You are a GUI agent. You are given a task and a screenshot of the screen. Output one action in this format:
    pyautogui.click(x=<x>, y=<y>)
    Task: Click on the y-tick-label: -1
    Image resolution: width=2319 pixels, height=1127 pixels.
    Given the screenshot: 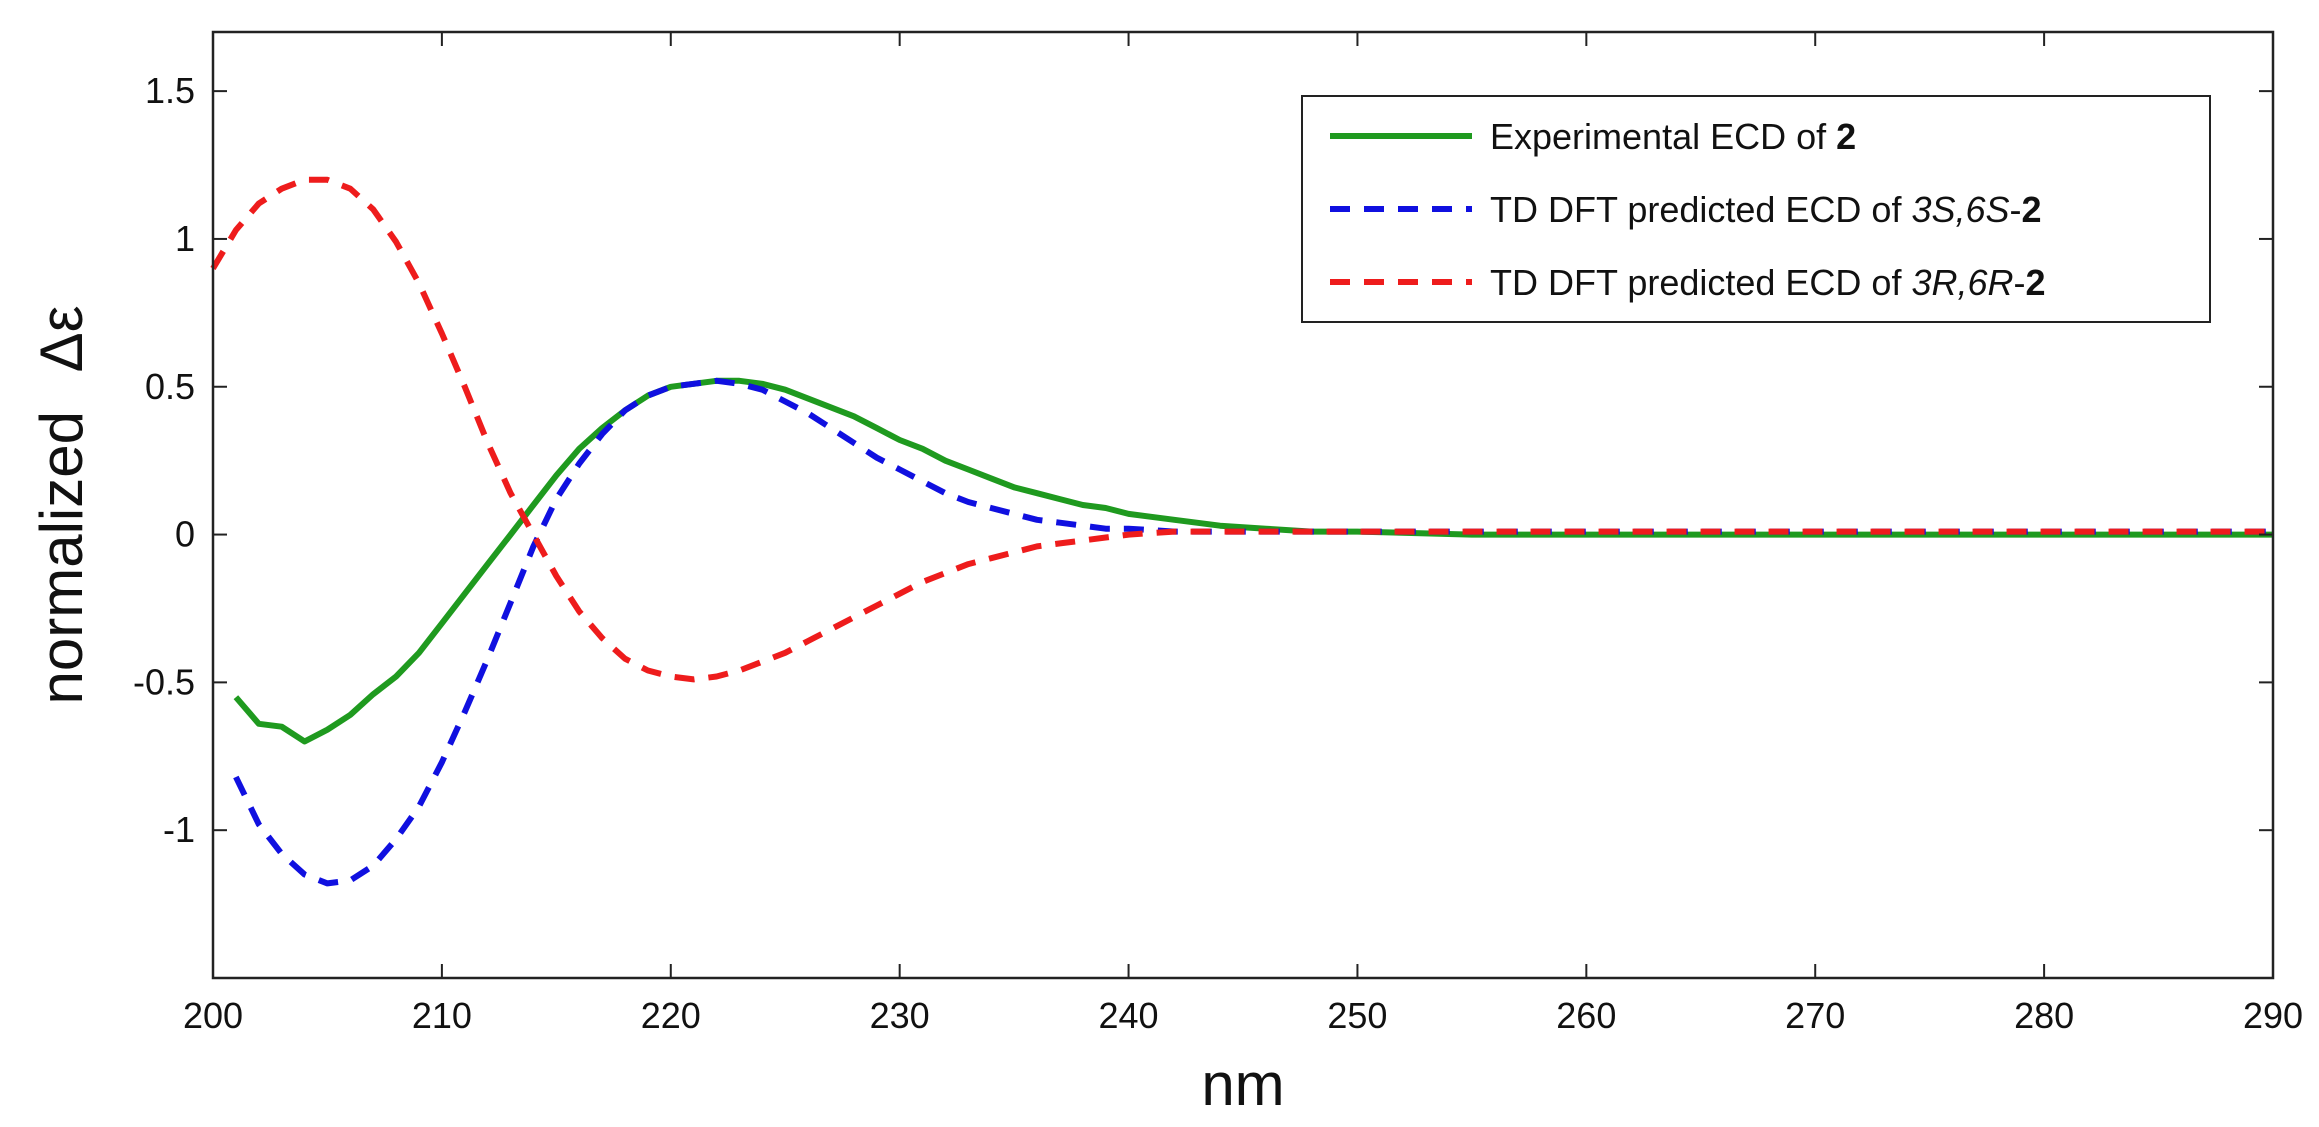 What is the action you would take?
    pyautogui.click(x=179, y=829)
    